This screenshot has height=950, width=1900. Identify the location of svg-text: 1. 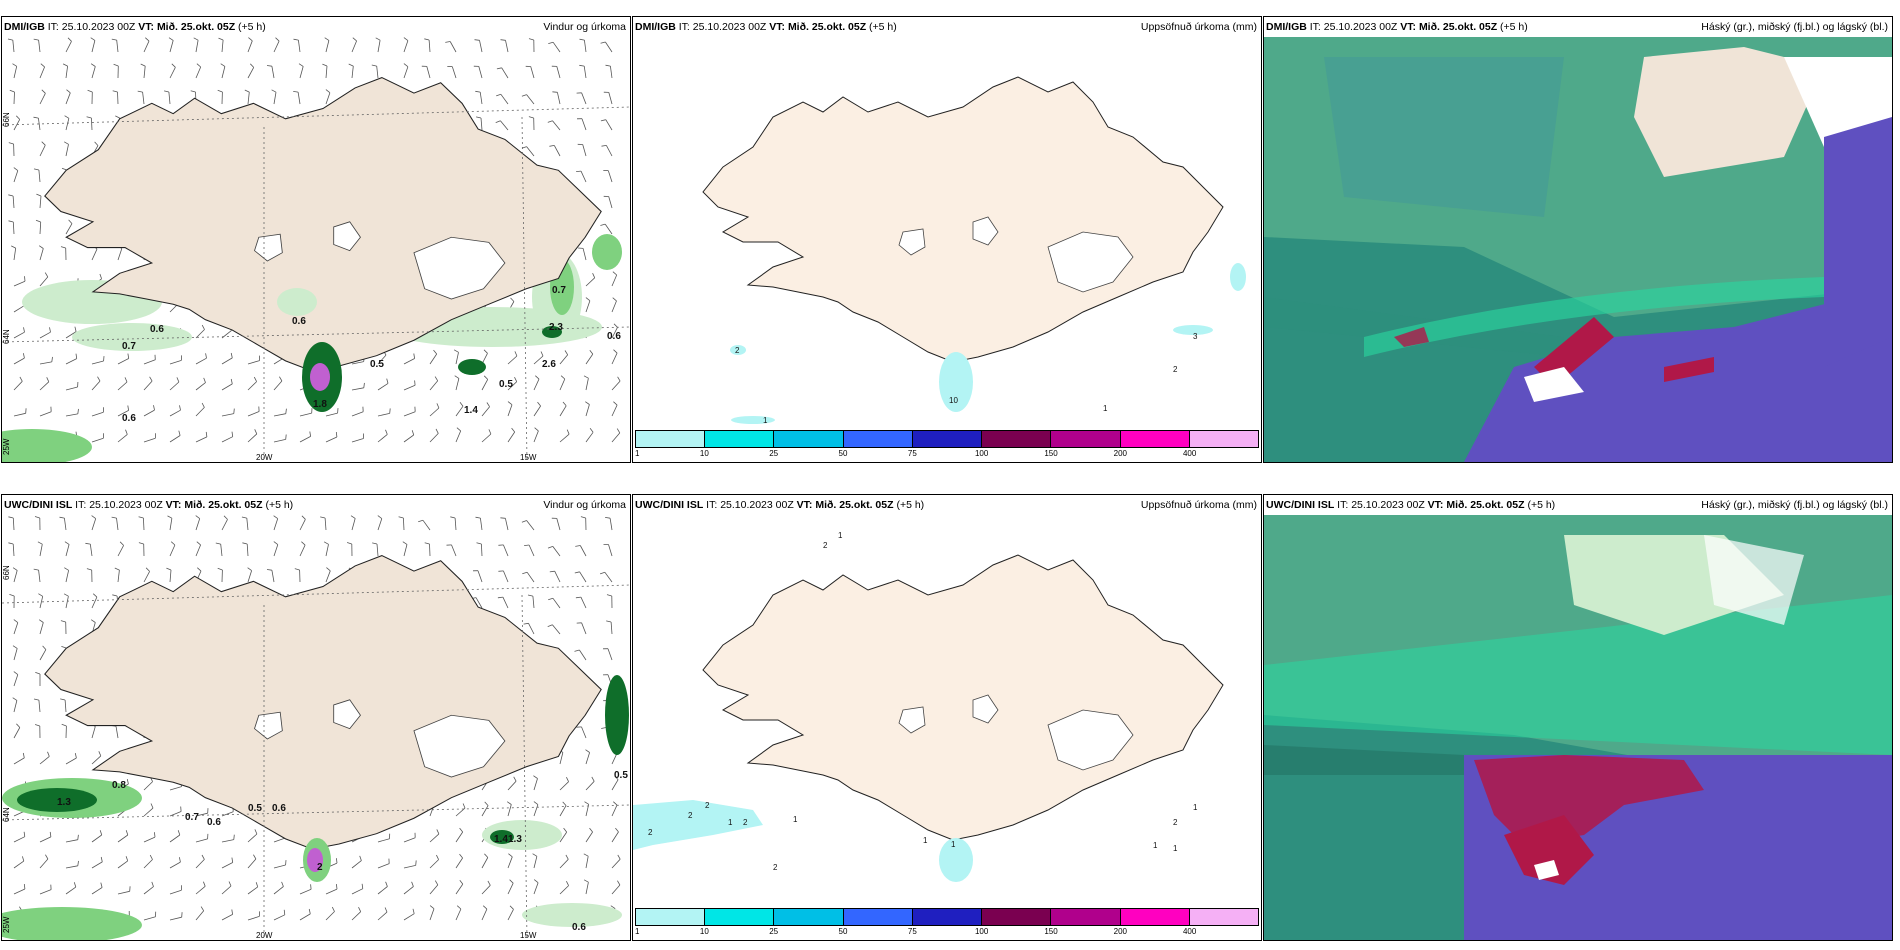
(840, 535).